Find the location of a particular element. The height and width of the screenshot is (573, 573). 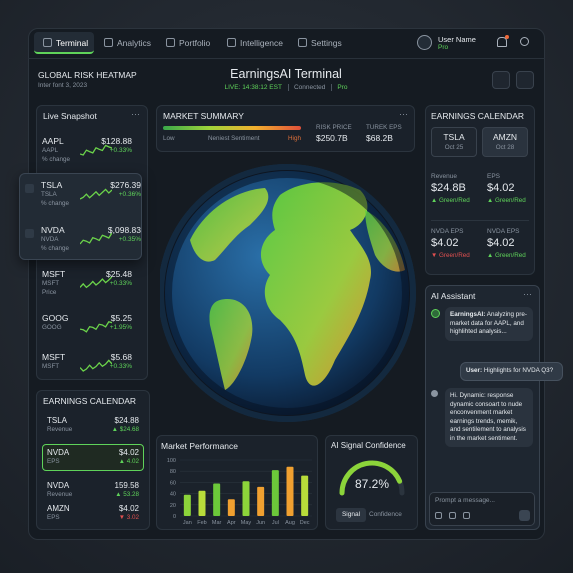

ticker: NVDA is located at coordinates (53, 230).